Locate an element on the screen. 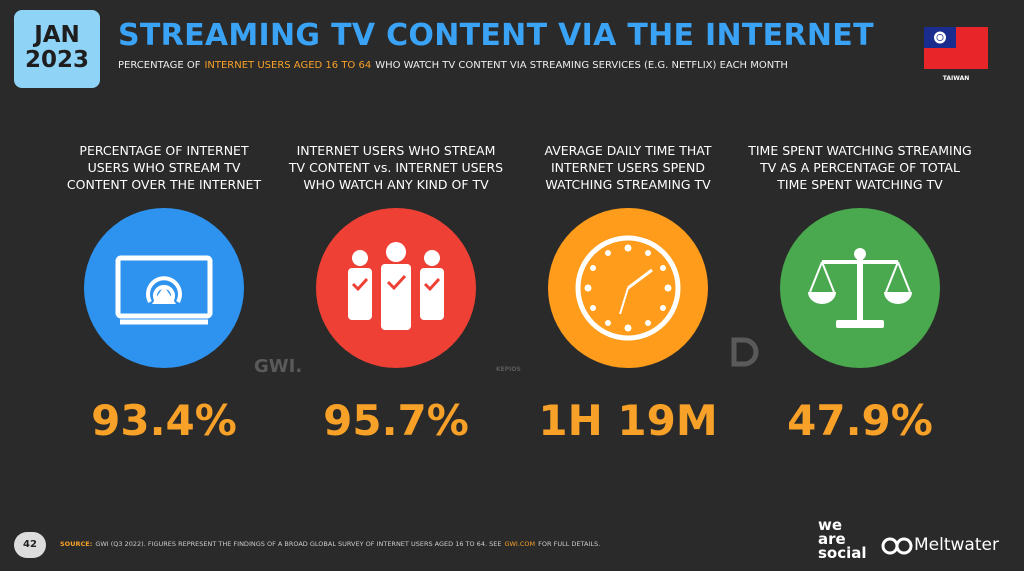 The width and height of the screenshot is (1024, 571). was-word: are is located at coordinates (832, 539).